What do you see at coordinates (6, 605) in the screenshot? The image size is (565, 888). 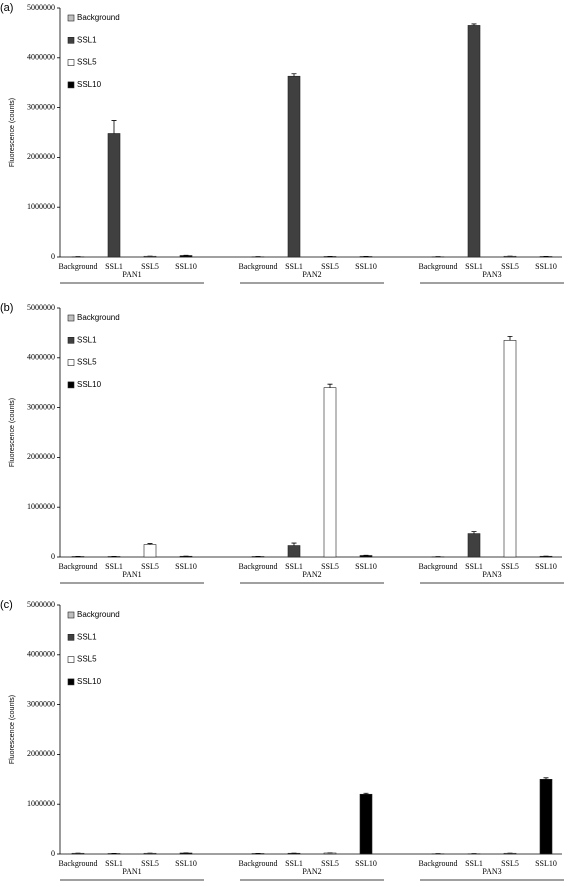 I see `panel-label: (c)` at bounding box center [6, 605].